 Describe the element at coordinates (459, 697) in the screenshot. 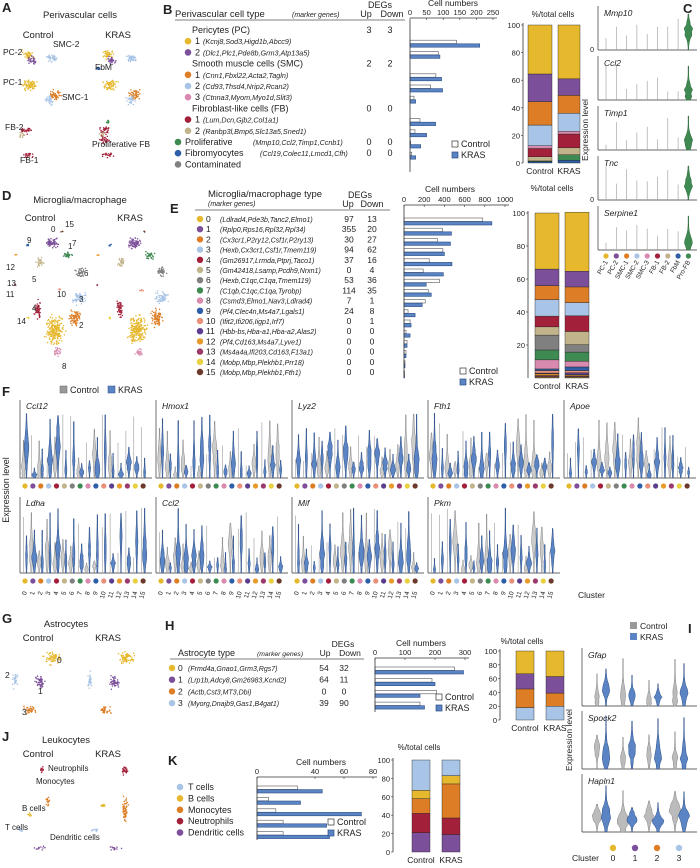

I see `legend-control: Control` at that location.